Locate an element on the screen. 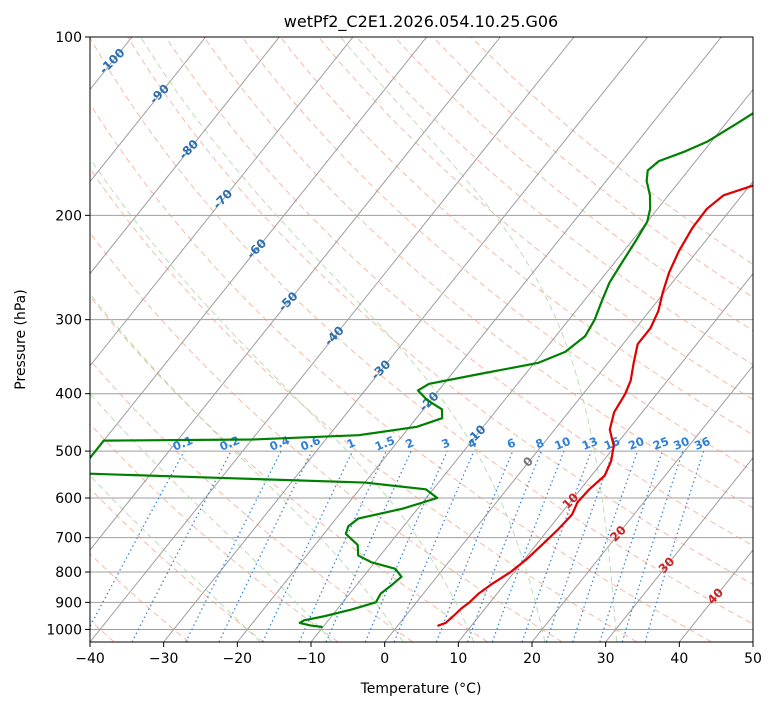  mixing-ratio-label: 20 is located at coordinates (636, 443).